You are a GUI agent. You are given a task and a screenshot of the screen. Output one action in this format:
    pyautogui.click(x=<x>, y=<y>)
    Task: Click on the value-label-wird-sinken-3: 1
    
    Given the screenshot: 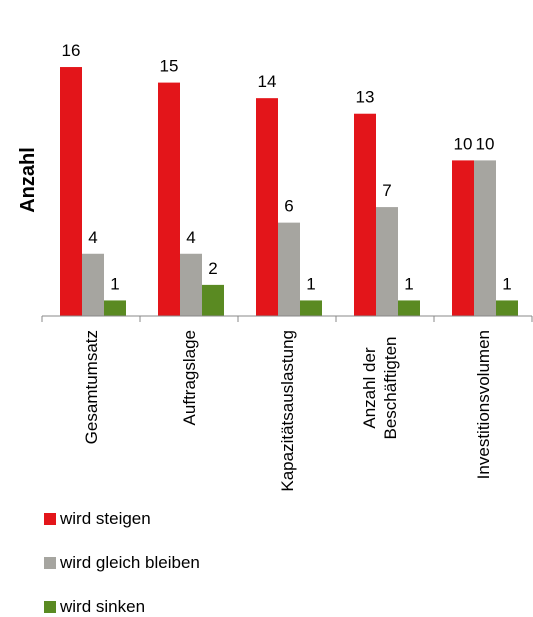 What is the action you would take?
    pyautogui.click(x=408, y=283)
    